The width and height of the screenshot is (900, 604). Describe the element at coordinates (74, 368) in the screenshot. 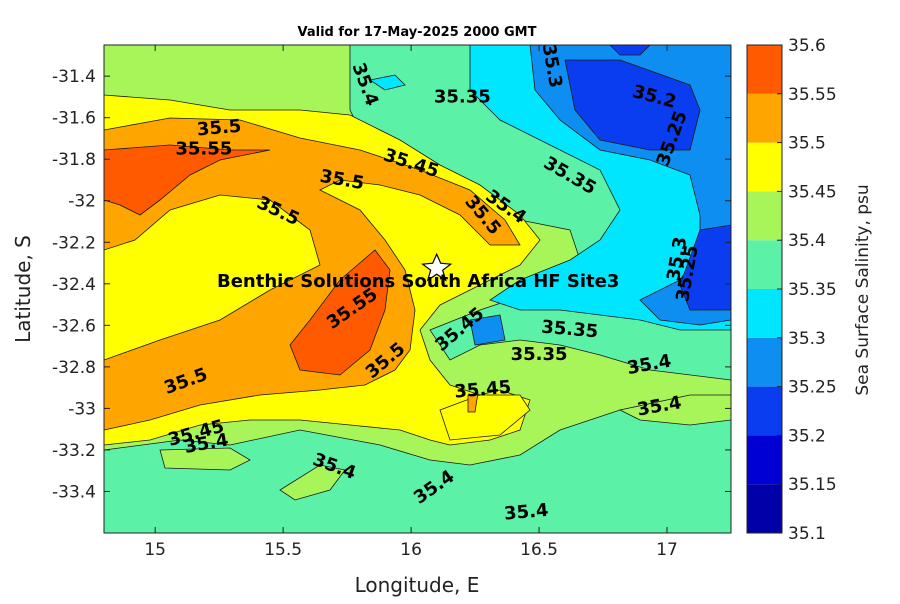

I see `y-tick-label: -32.8` at that location.